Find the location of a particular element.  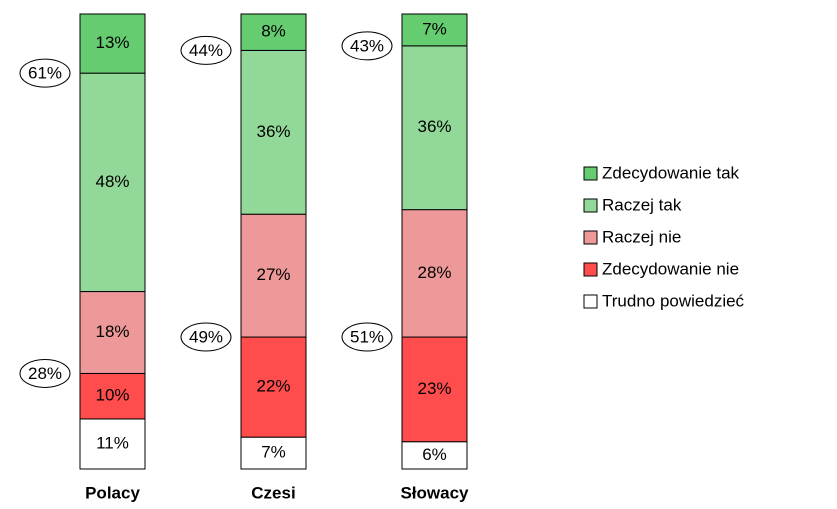

data-label: 48% is located at coordinates (112, 181).